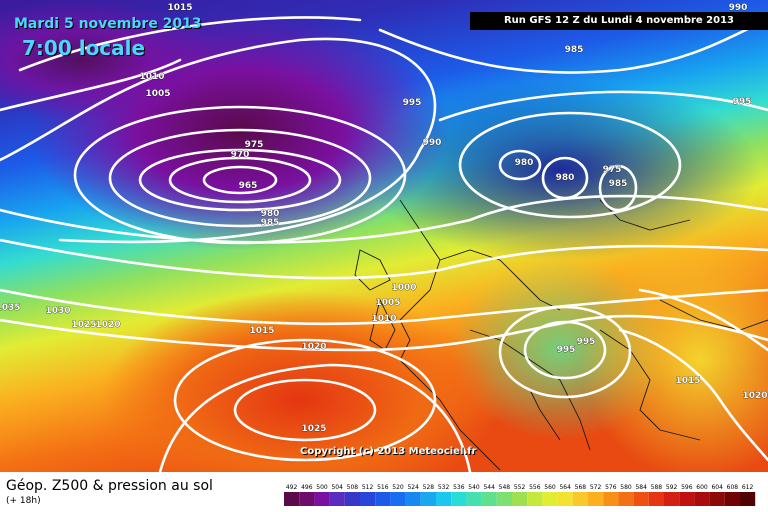 This screenshot has height=512, width=768. Describe the element at coordinates (84, 48) in the screenshot. I see `forecast-time: 7:00 locale` at that location.